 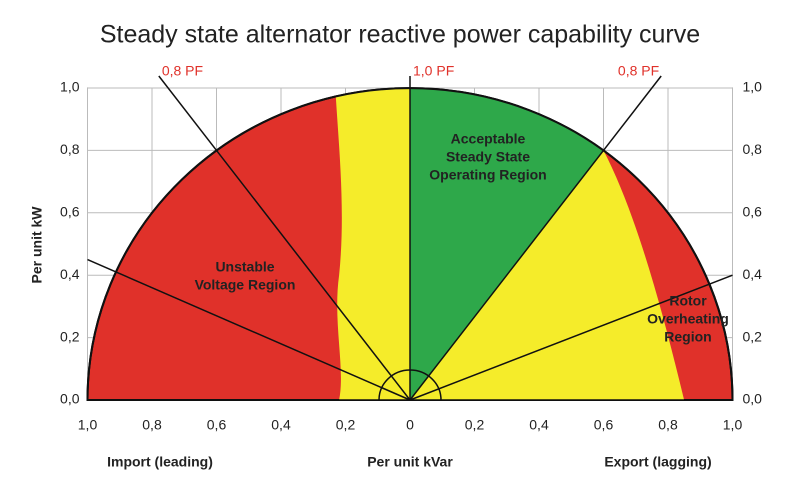 I want to click on region-label: Steady State, so click(x=488, y=157).